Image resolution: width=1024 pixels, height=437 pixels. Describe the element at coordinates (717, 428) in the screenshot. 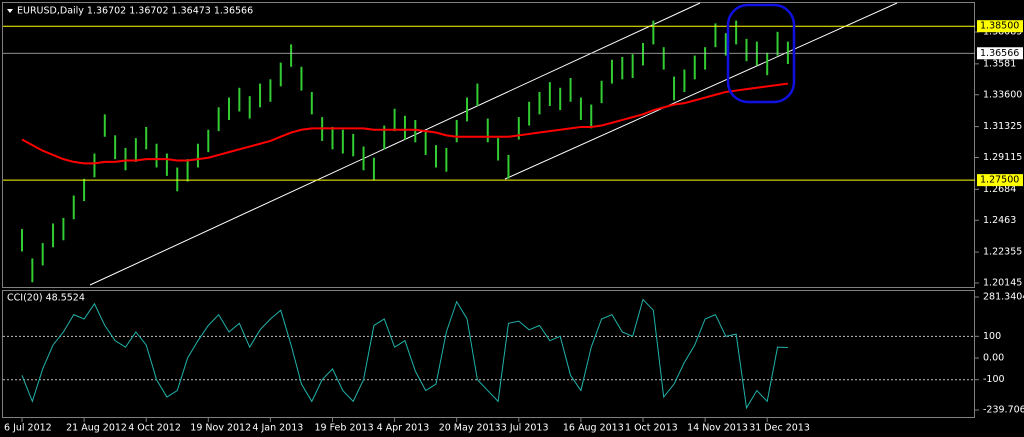

I see `x-tick-label: 14 Nov 2013` at that location.